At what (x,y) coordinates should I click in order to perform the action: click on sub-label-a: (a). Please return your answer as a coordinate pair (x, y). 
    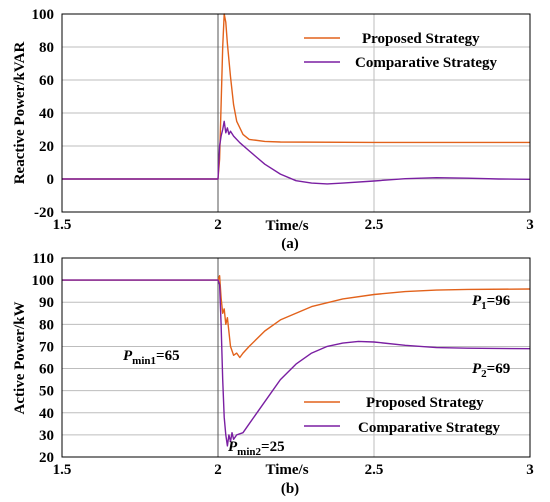
    Looking at the image, I should click on (290, 244).